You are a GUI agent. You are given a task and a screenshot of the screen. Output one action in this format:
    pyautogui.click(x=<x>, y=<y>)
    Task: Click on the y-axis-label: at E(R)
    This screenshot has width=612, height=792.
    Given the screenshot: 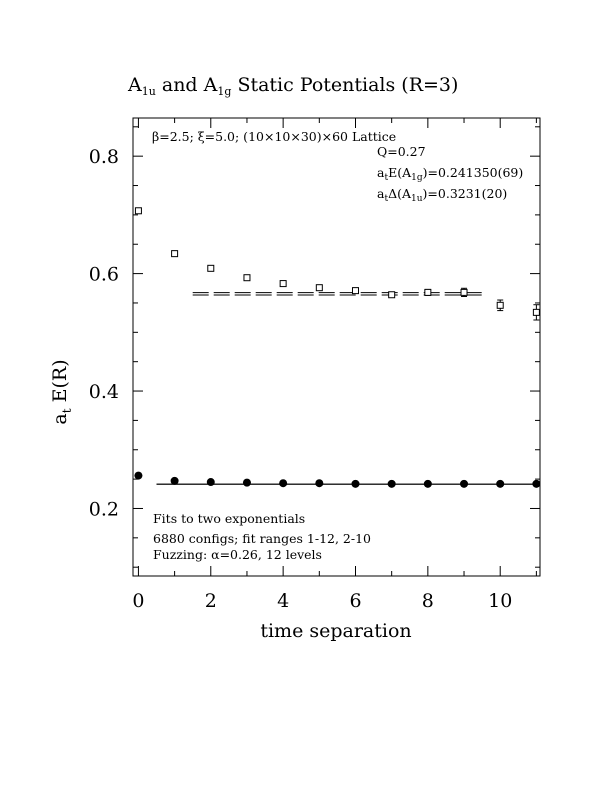 What is the action you would take?
    pyautogui.click(x=61, y=391)
    